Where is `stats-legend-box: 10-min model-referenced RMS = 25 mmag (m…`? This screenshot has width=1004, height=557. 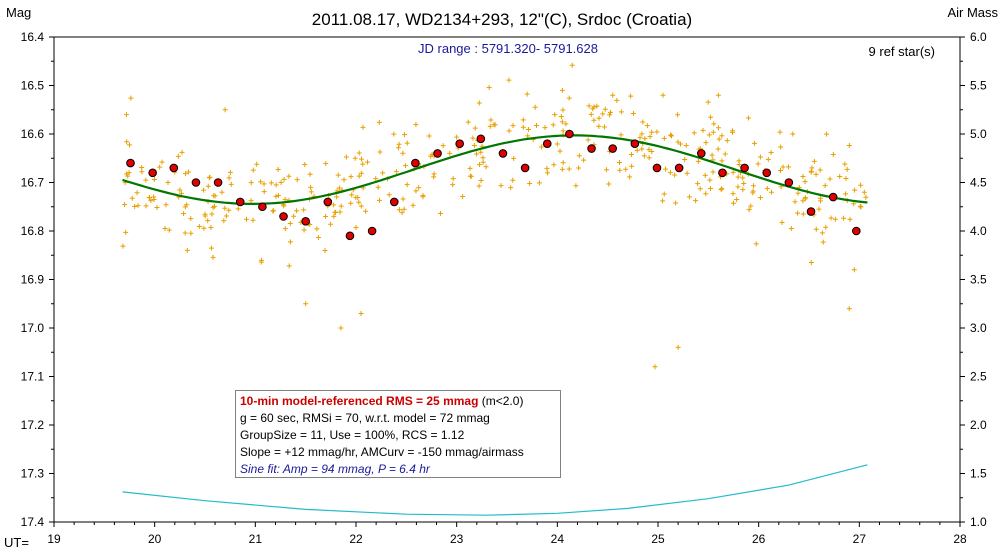 stats-legend-box: 10-min model-referenced RMS = 25 mmag (m… is located at coordinates (398, 434).